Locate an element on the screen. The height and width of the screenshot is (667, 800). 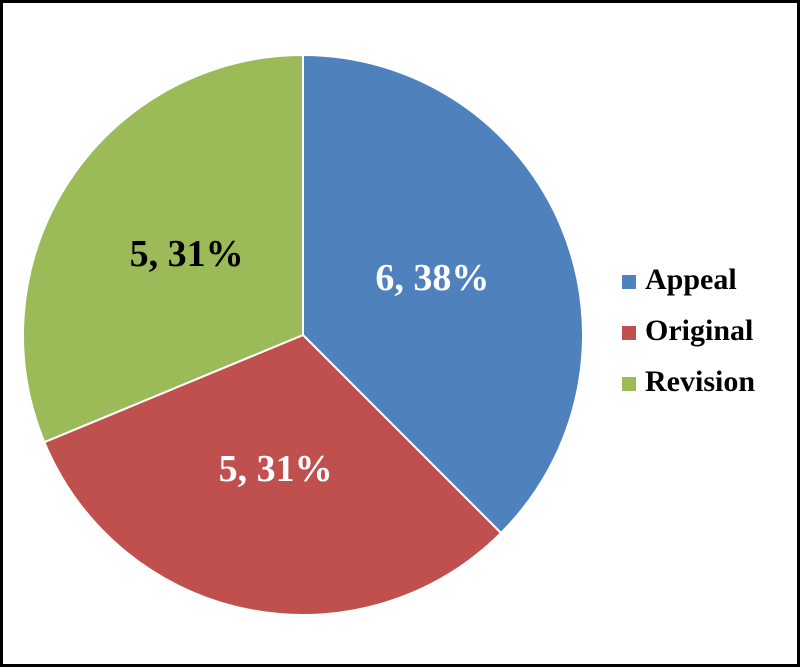
legend-label: Revision is located at coordinates (700, 381).